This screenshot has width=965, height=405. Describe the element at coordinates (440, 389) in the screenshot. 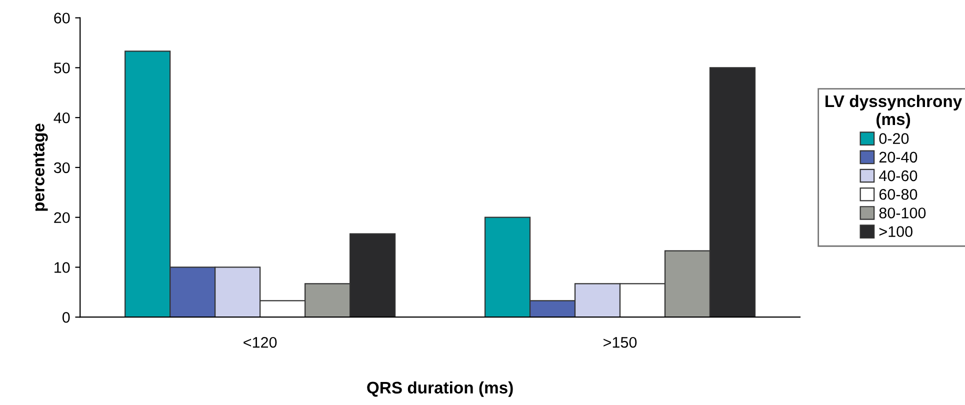

I see `x-axis-title: QRS duration (ms)` at that location.